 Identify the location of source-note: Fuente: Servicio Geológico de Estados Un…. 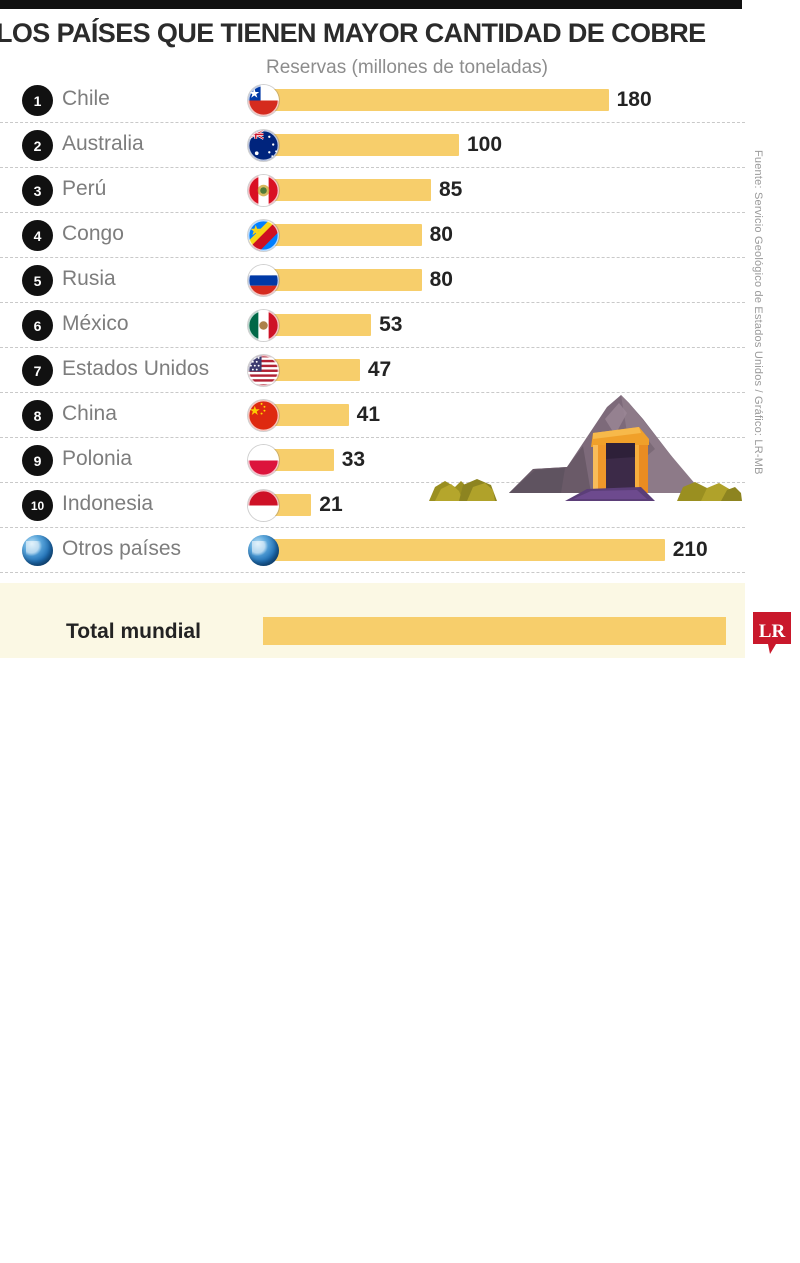
(758, 312).